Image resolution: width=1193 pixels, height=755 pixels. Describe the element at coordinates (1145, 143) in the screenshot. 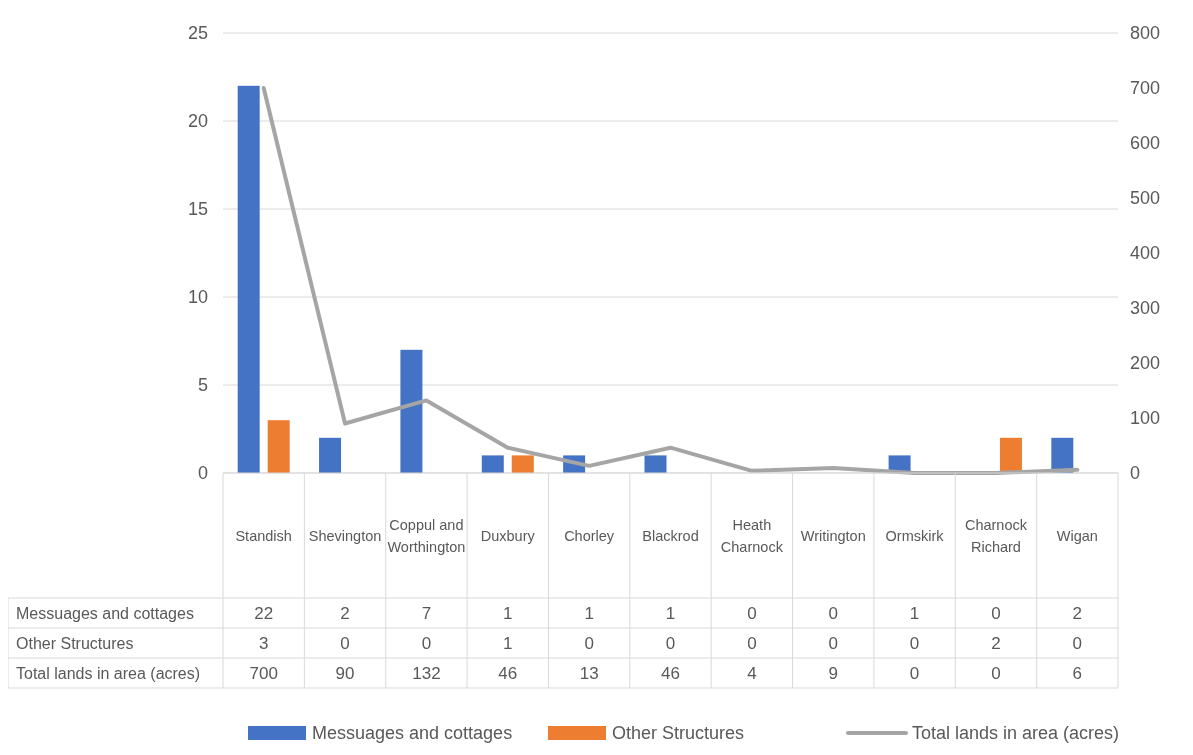

I see `y2-tick-label: 600` at that location.